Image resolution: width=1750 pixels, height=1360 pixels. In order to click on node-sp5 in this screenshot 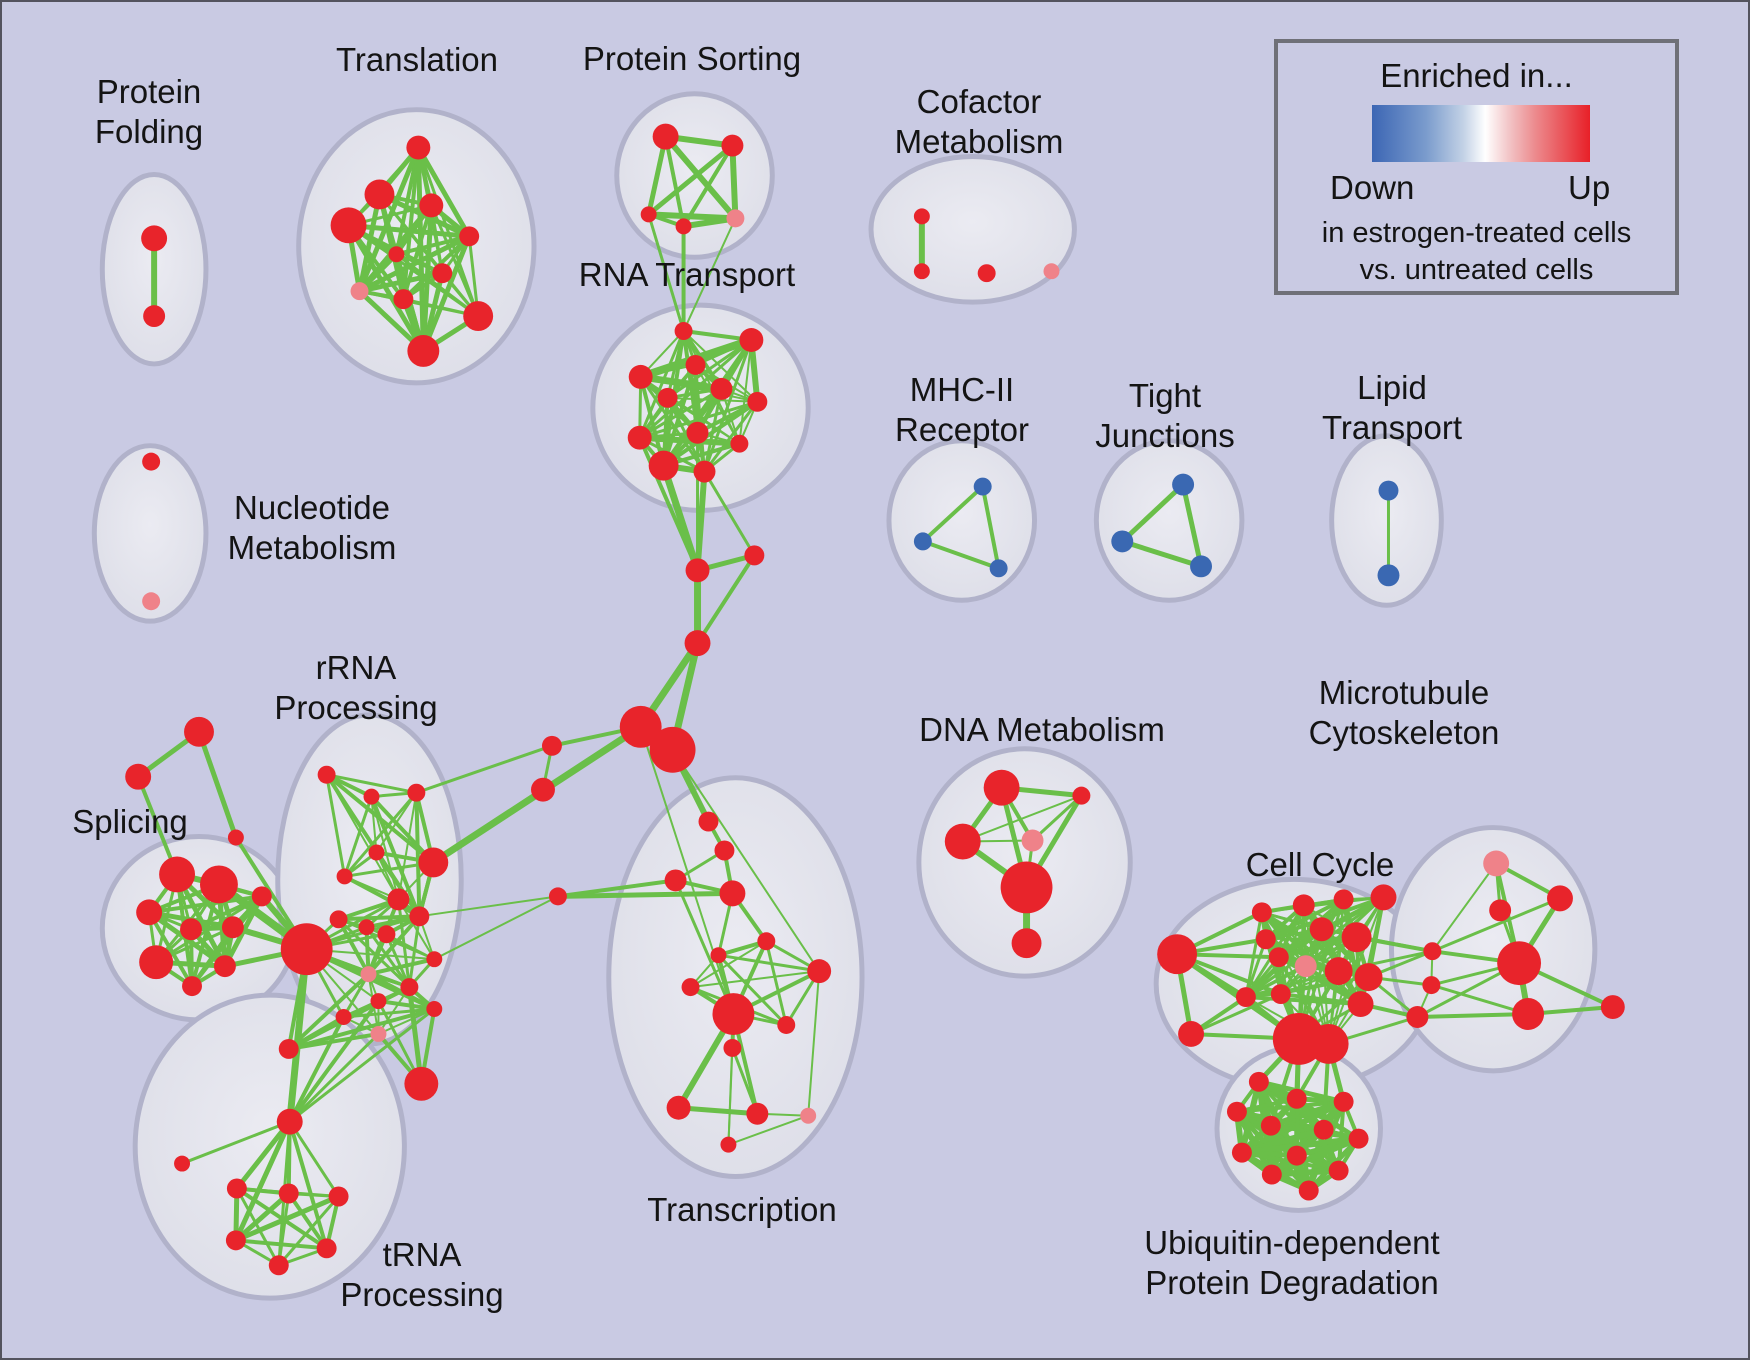, I will do `click(232, 927)`.